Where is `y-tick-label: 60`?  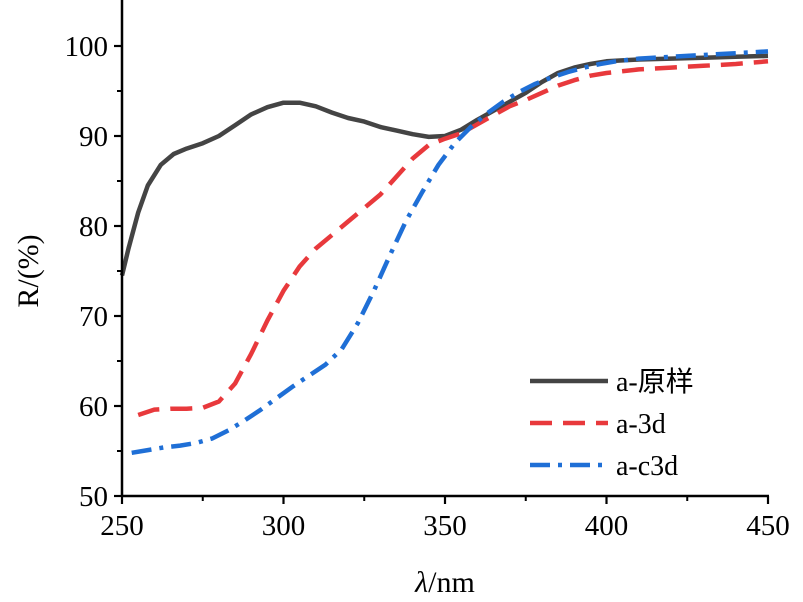
y-tick-label: 60 is located at coordinates (93, 407).